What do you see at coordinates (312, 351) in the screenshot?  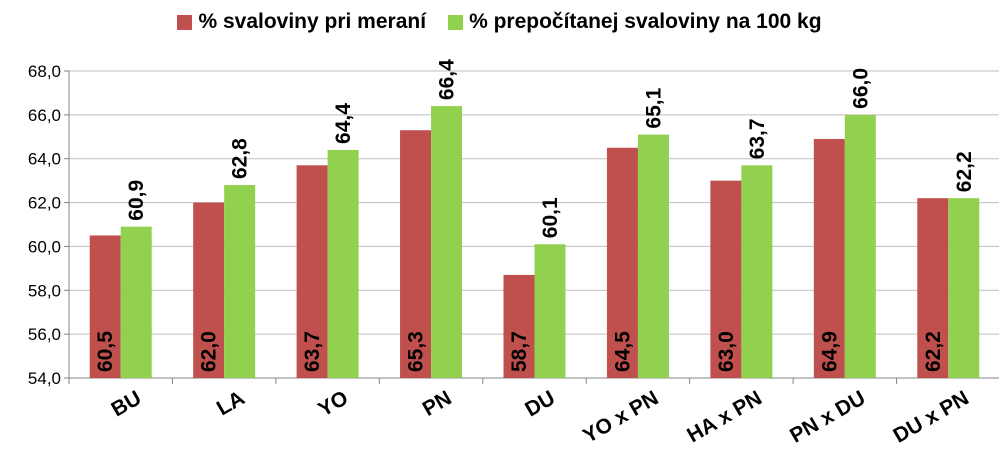 I see `data-label-series-1: 63,7` at bounding box center [312, 351].